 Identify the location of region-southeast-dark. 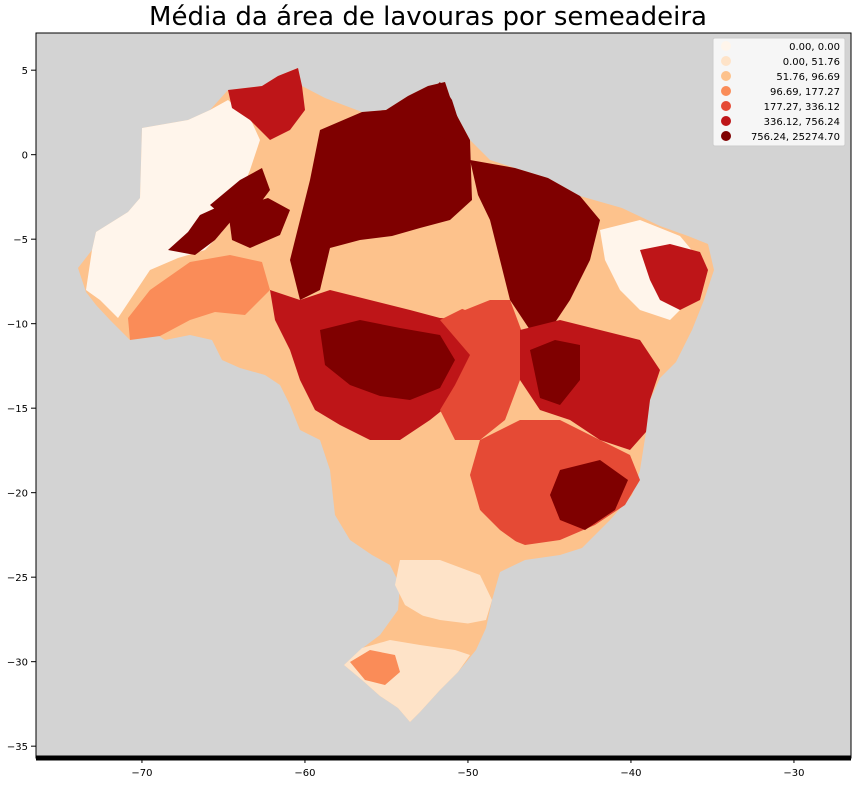
(589, 495).